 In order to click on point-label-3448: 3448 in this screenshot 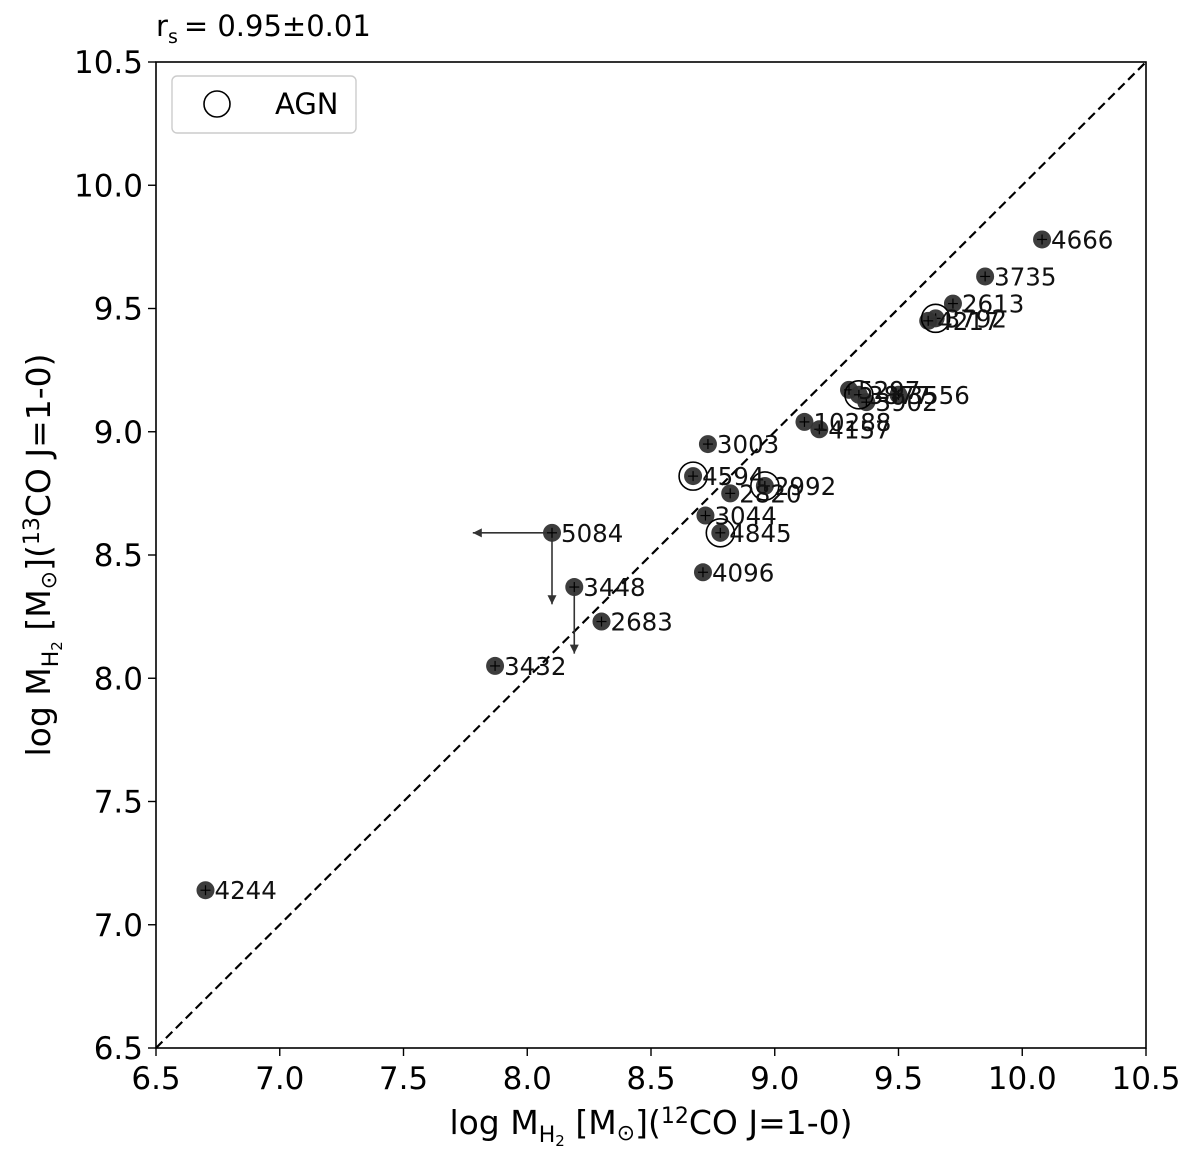, I will do `click(614, 587)`.